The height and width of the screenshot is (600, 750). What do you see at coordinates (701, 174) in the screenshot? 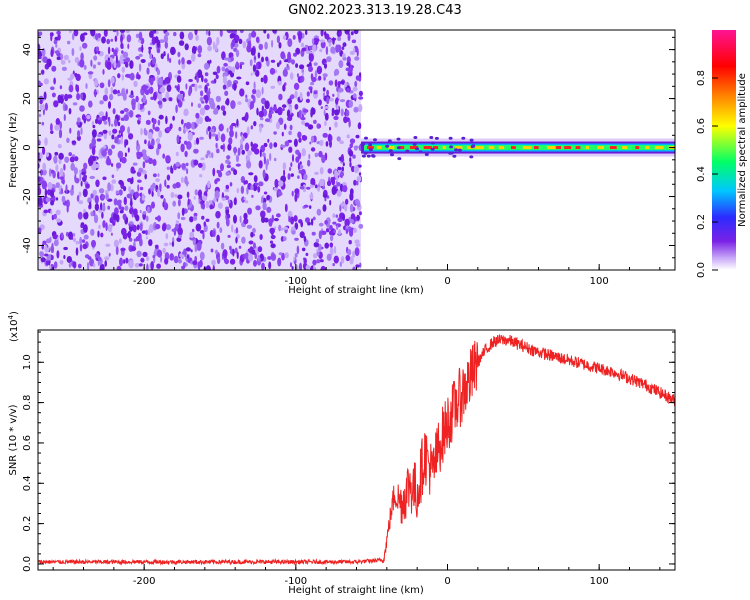
I see `colorbar-tick-label: 0.4` at bounding box center [701, 174].